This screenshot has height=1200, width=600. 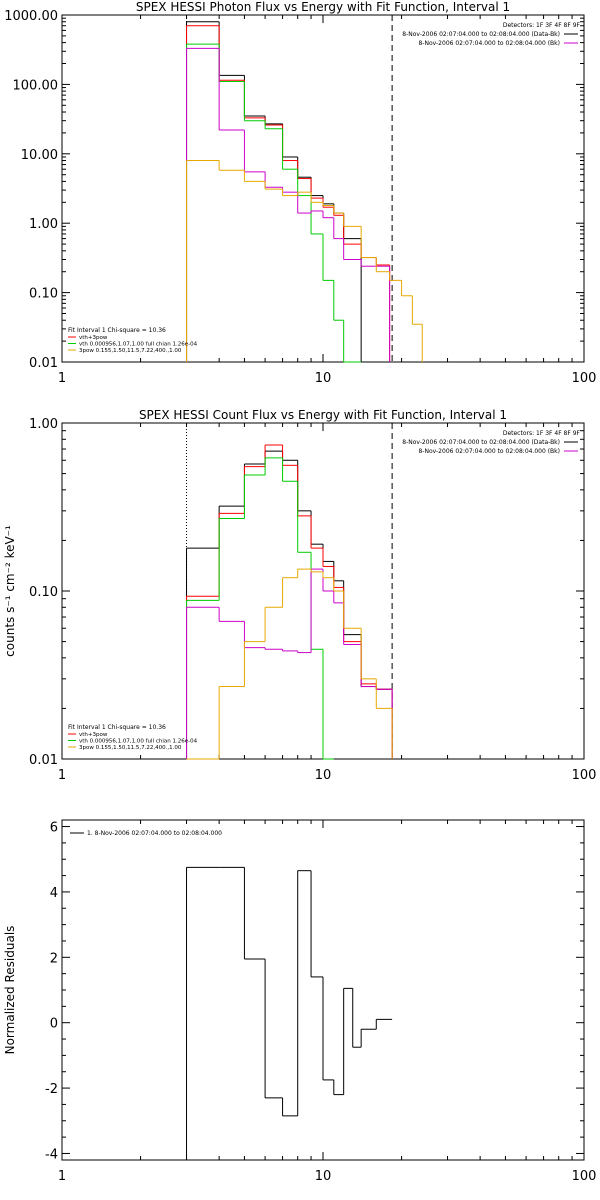 What do you see at coordinates (54, 958) in the screenshot?
I see `y-tick-label: 2` at bounding box center [54, 958].